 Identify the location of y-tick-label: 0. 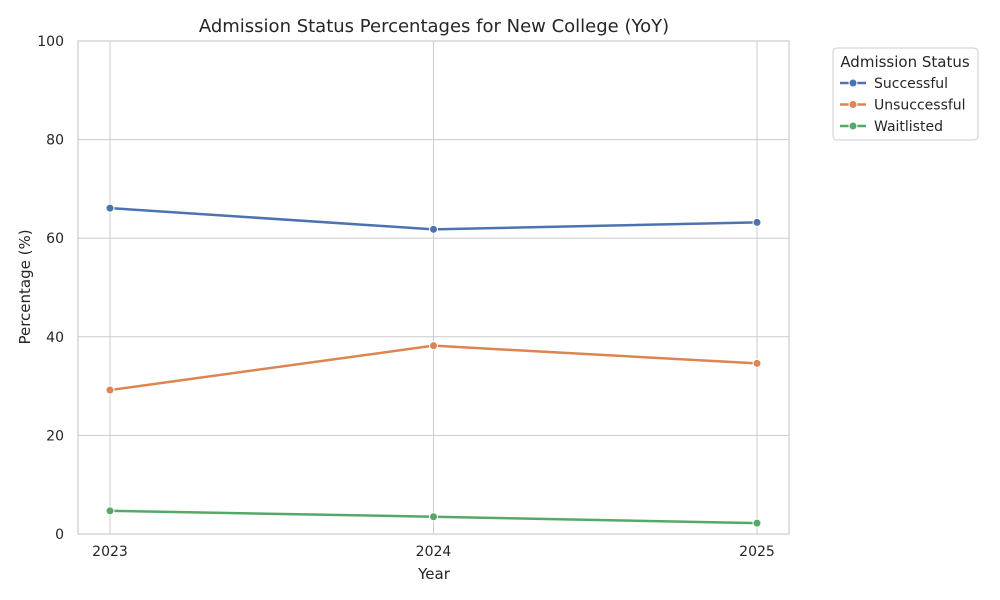
(59, 535).